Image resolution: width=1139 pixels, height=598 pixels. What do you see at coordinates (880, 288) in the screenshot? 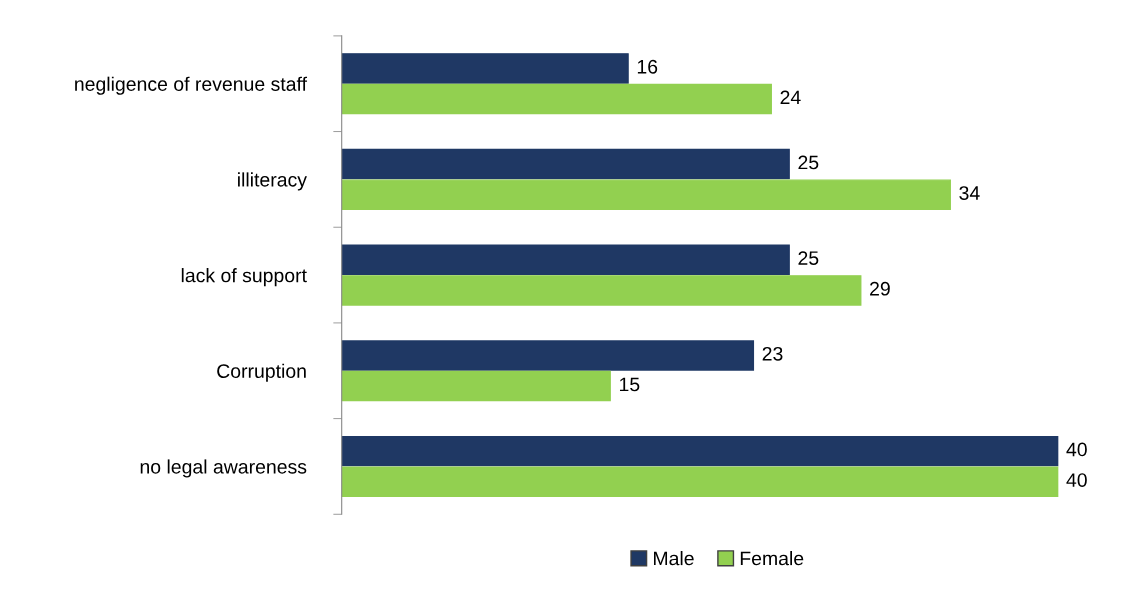
I see `data-label: 29` at bounding box center [880, 288].